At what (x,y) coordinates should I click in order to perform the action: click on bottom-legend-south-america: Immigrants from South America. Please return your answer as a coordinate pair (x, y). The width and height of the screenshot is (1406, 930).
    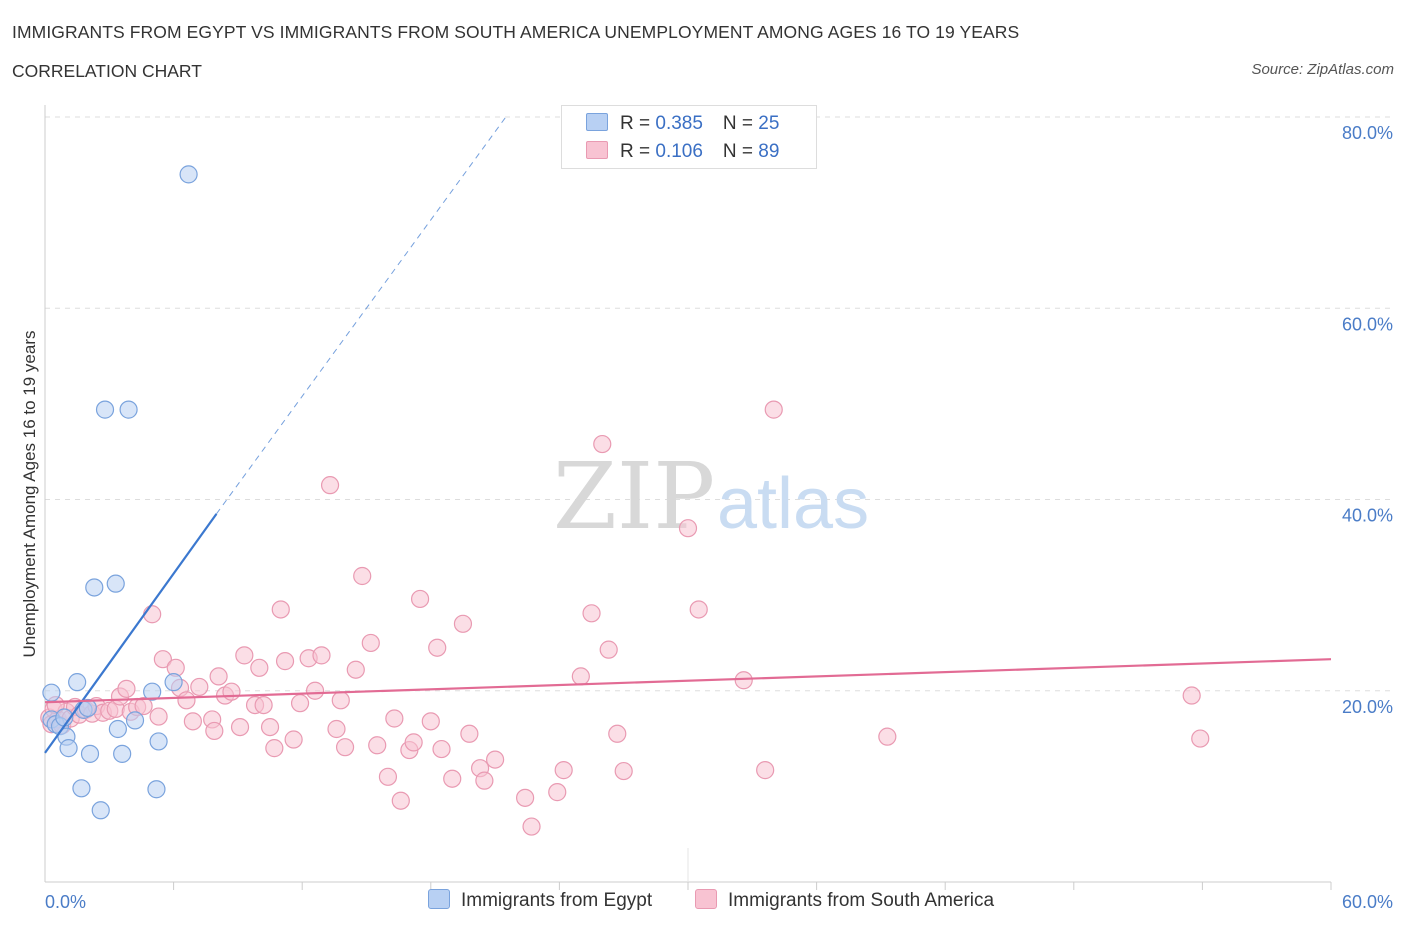
    Looking at the image, I should click on (844, 900).